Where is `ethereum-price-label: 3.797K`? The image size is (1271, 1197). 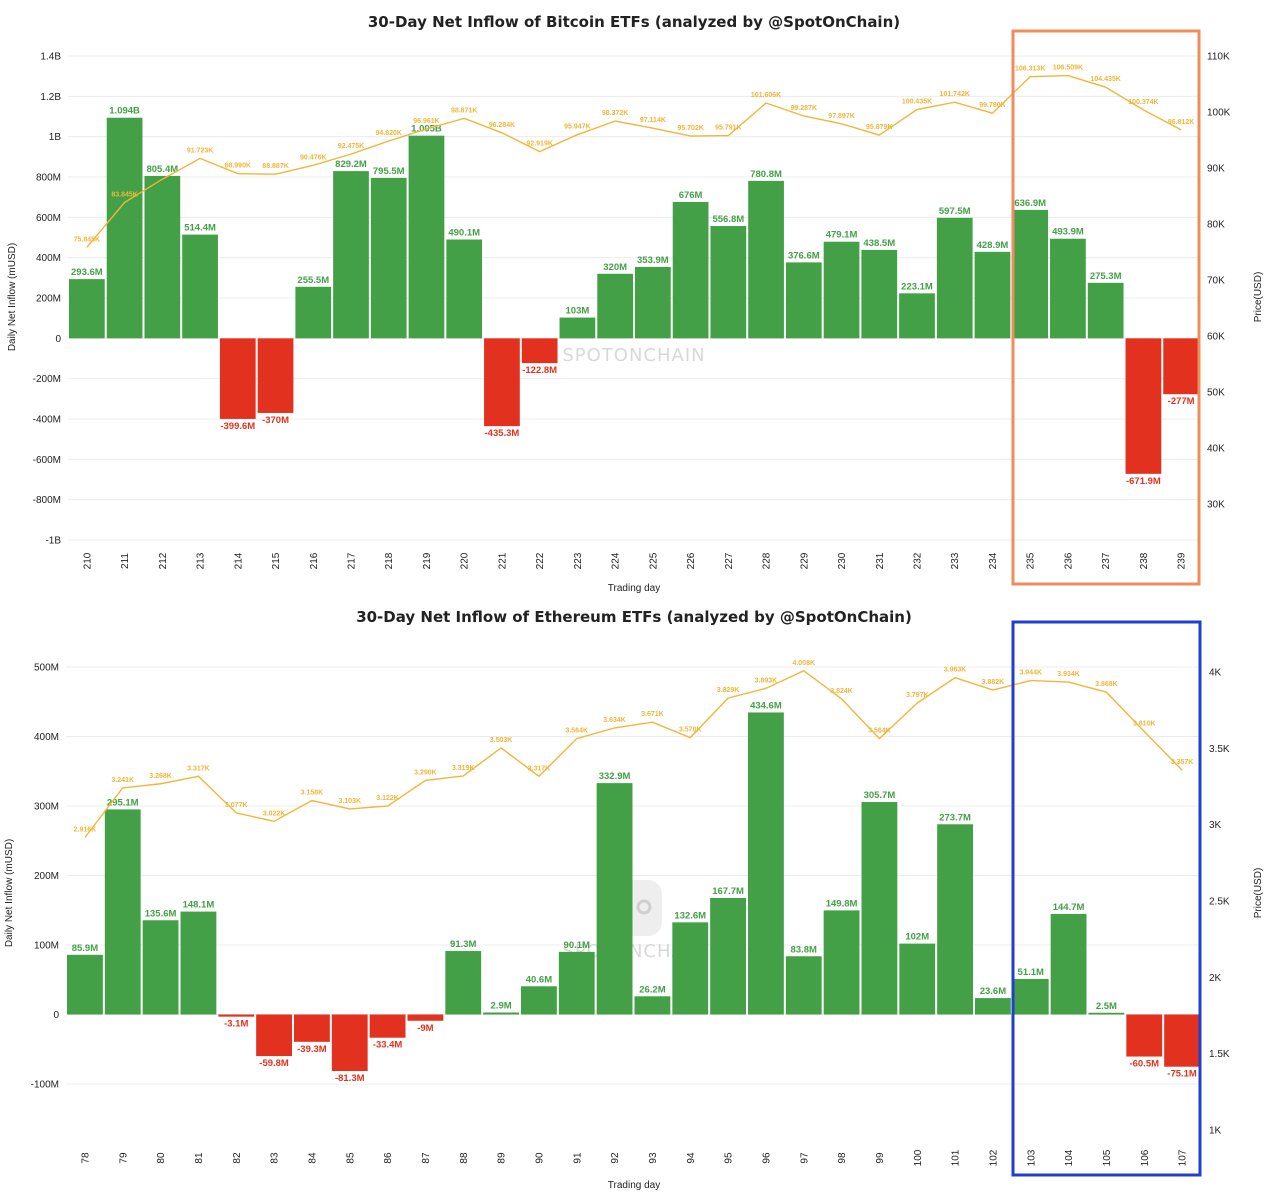
ethereum-price-label: 3.797K is located at coordinates (917, 695).